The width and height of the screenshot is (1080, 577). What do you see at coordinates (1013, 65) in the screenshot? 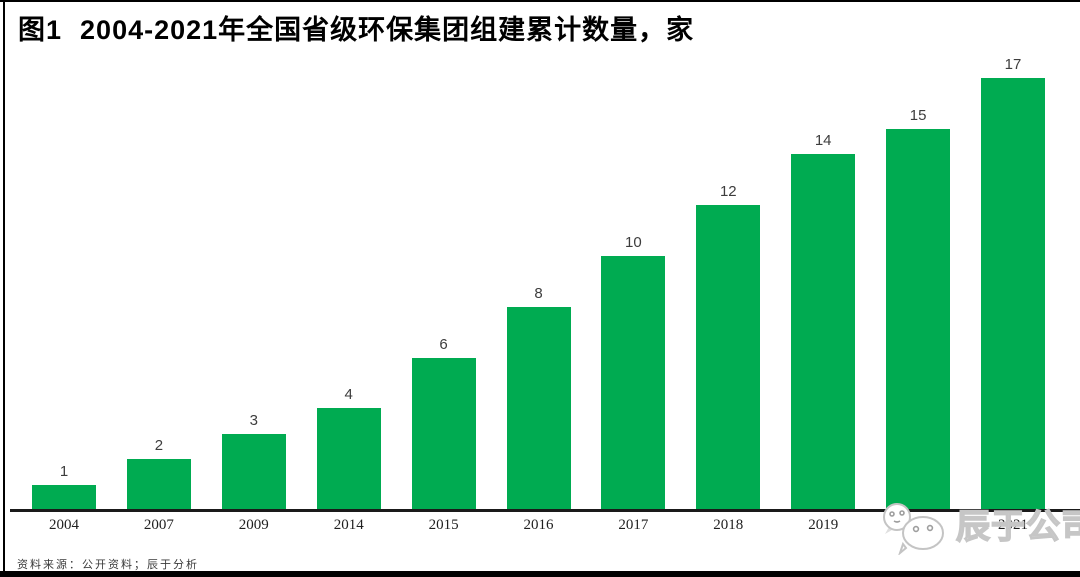
I see `bar-value-label: 17` at bounding box center [1013, 65].